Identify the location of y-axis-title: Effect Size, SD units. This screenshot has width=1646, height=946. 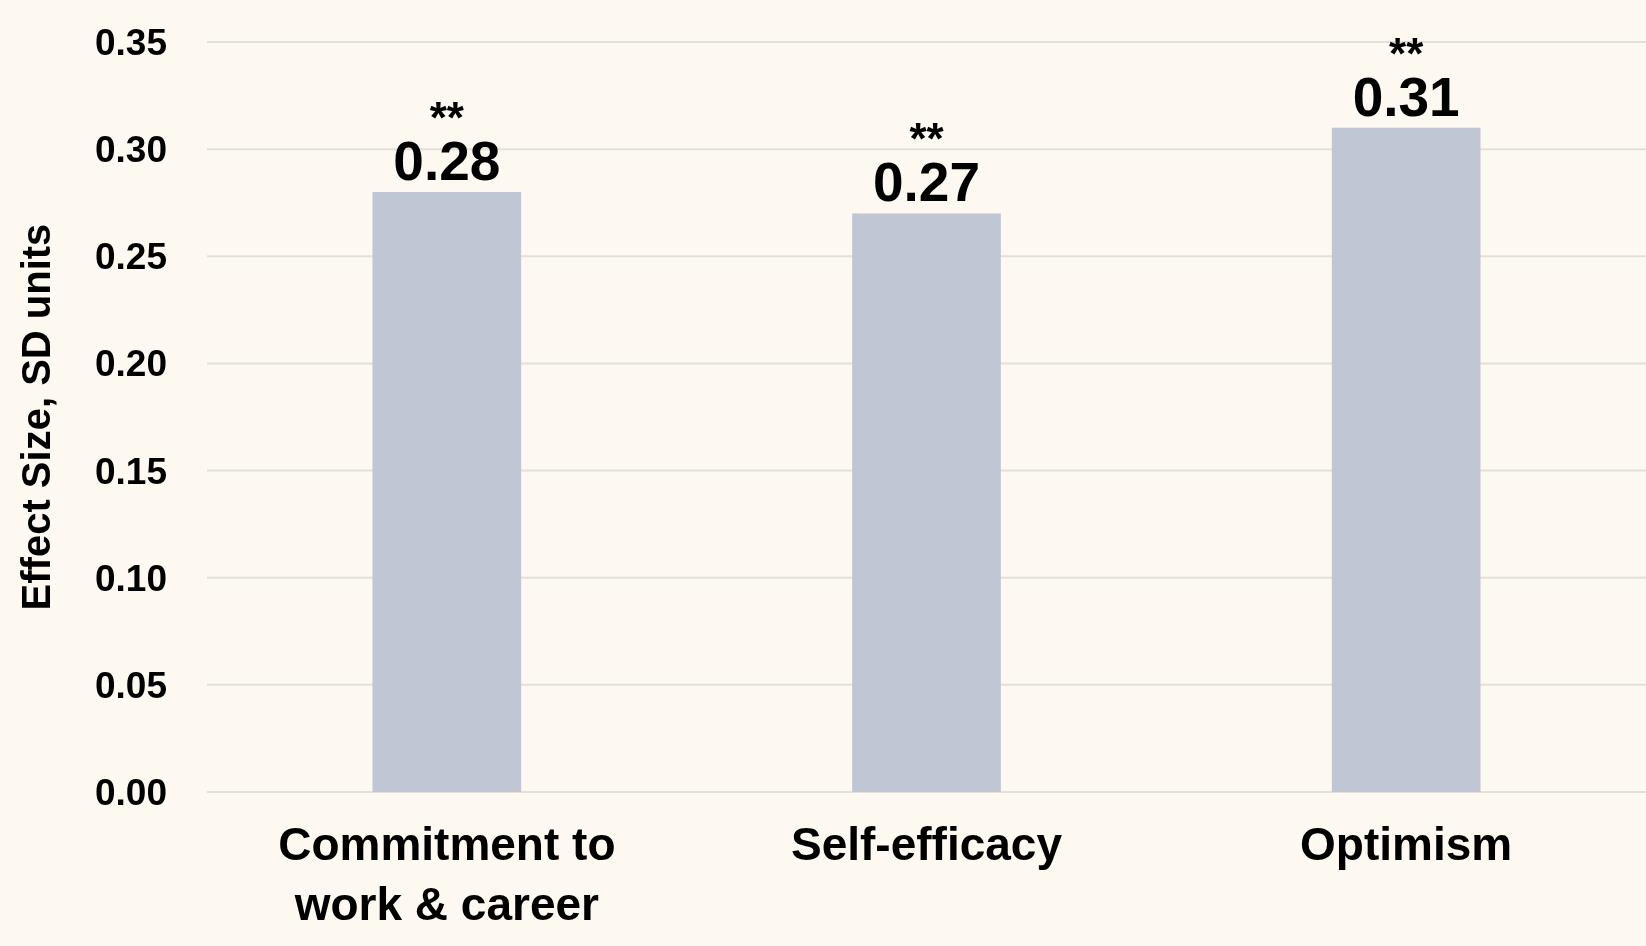
(36, 417).